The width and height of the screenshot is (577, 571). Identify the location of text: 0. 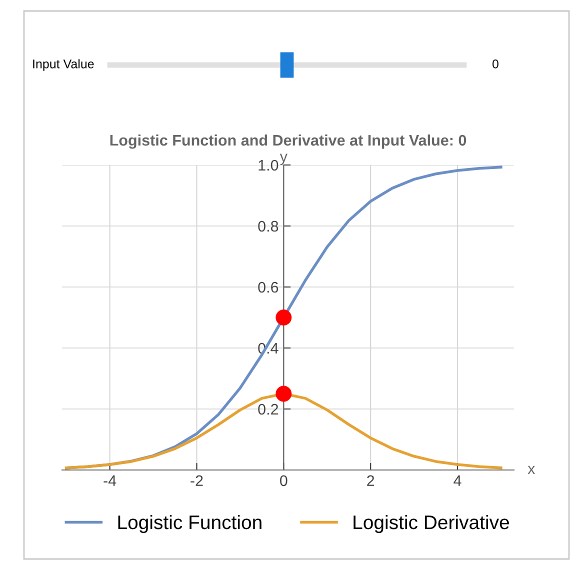
(495, 64).